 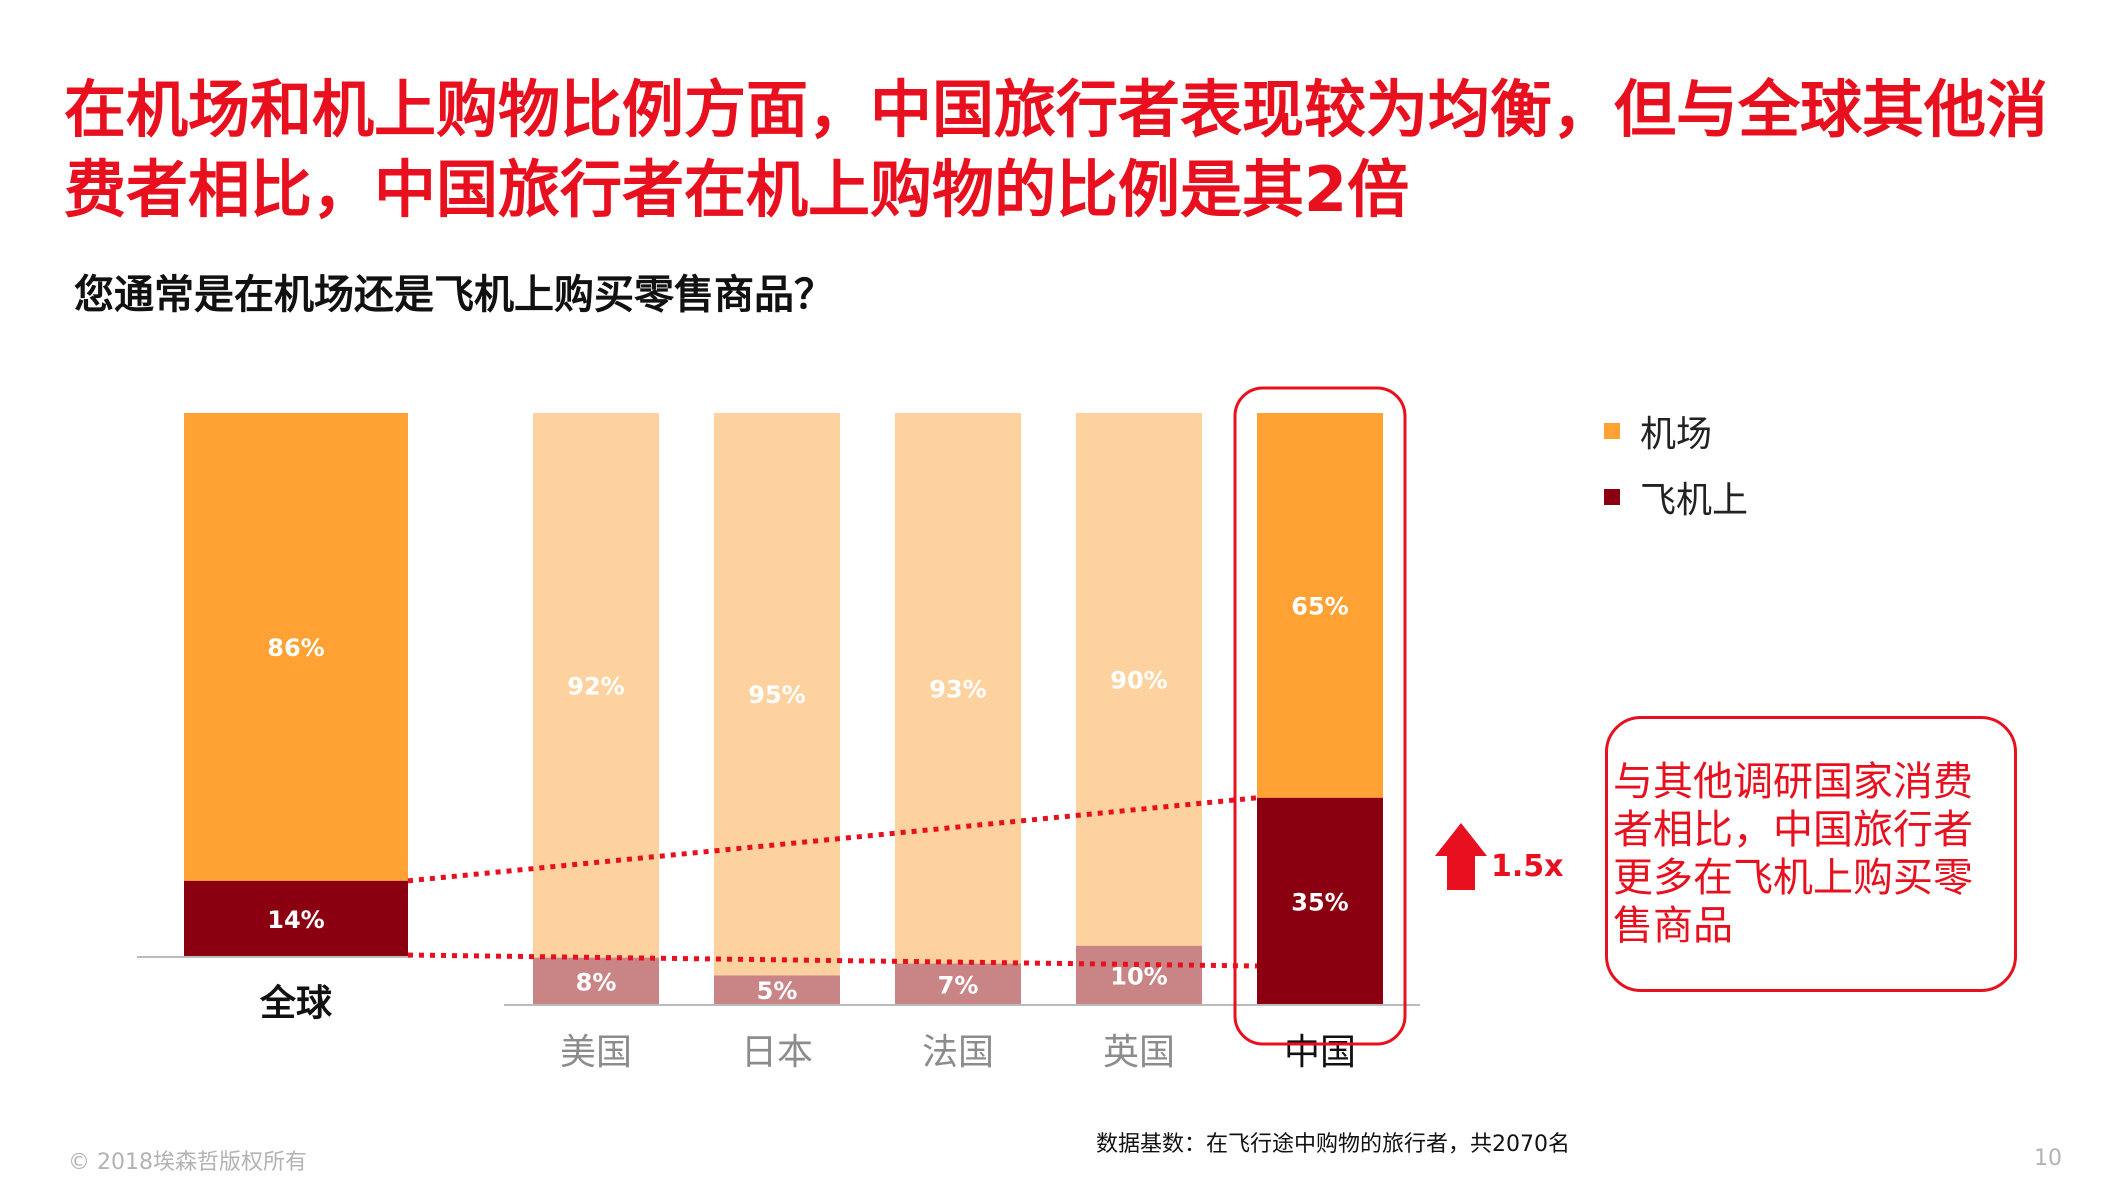 What do you see at coordinates (1694, 500) in the screenshot?
I see `legend-label-inflight: 飞机上` at bounding box center [1694, 500].